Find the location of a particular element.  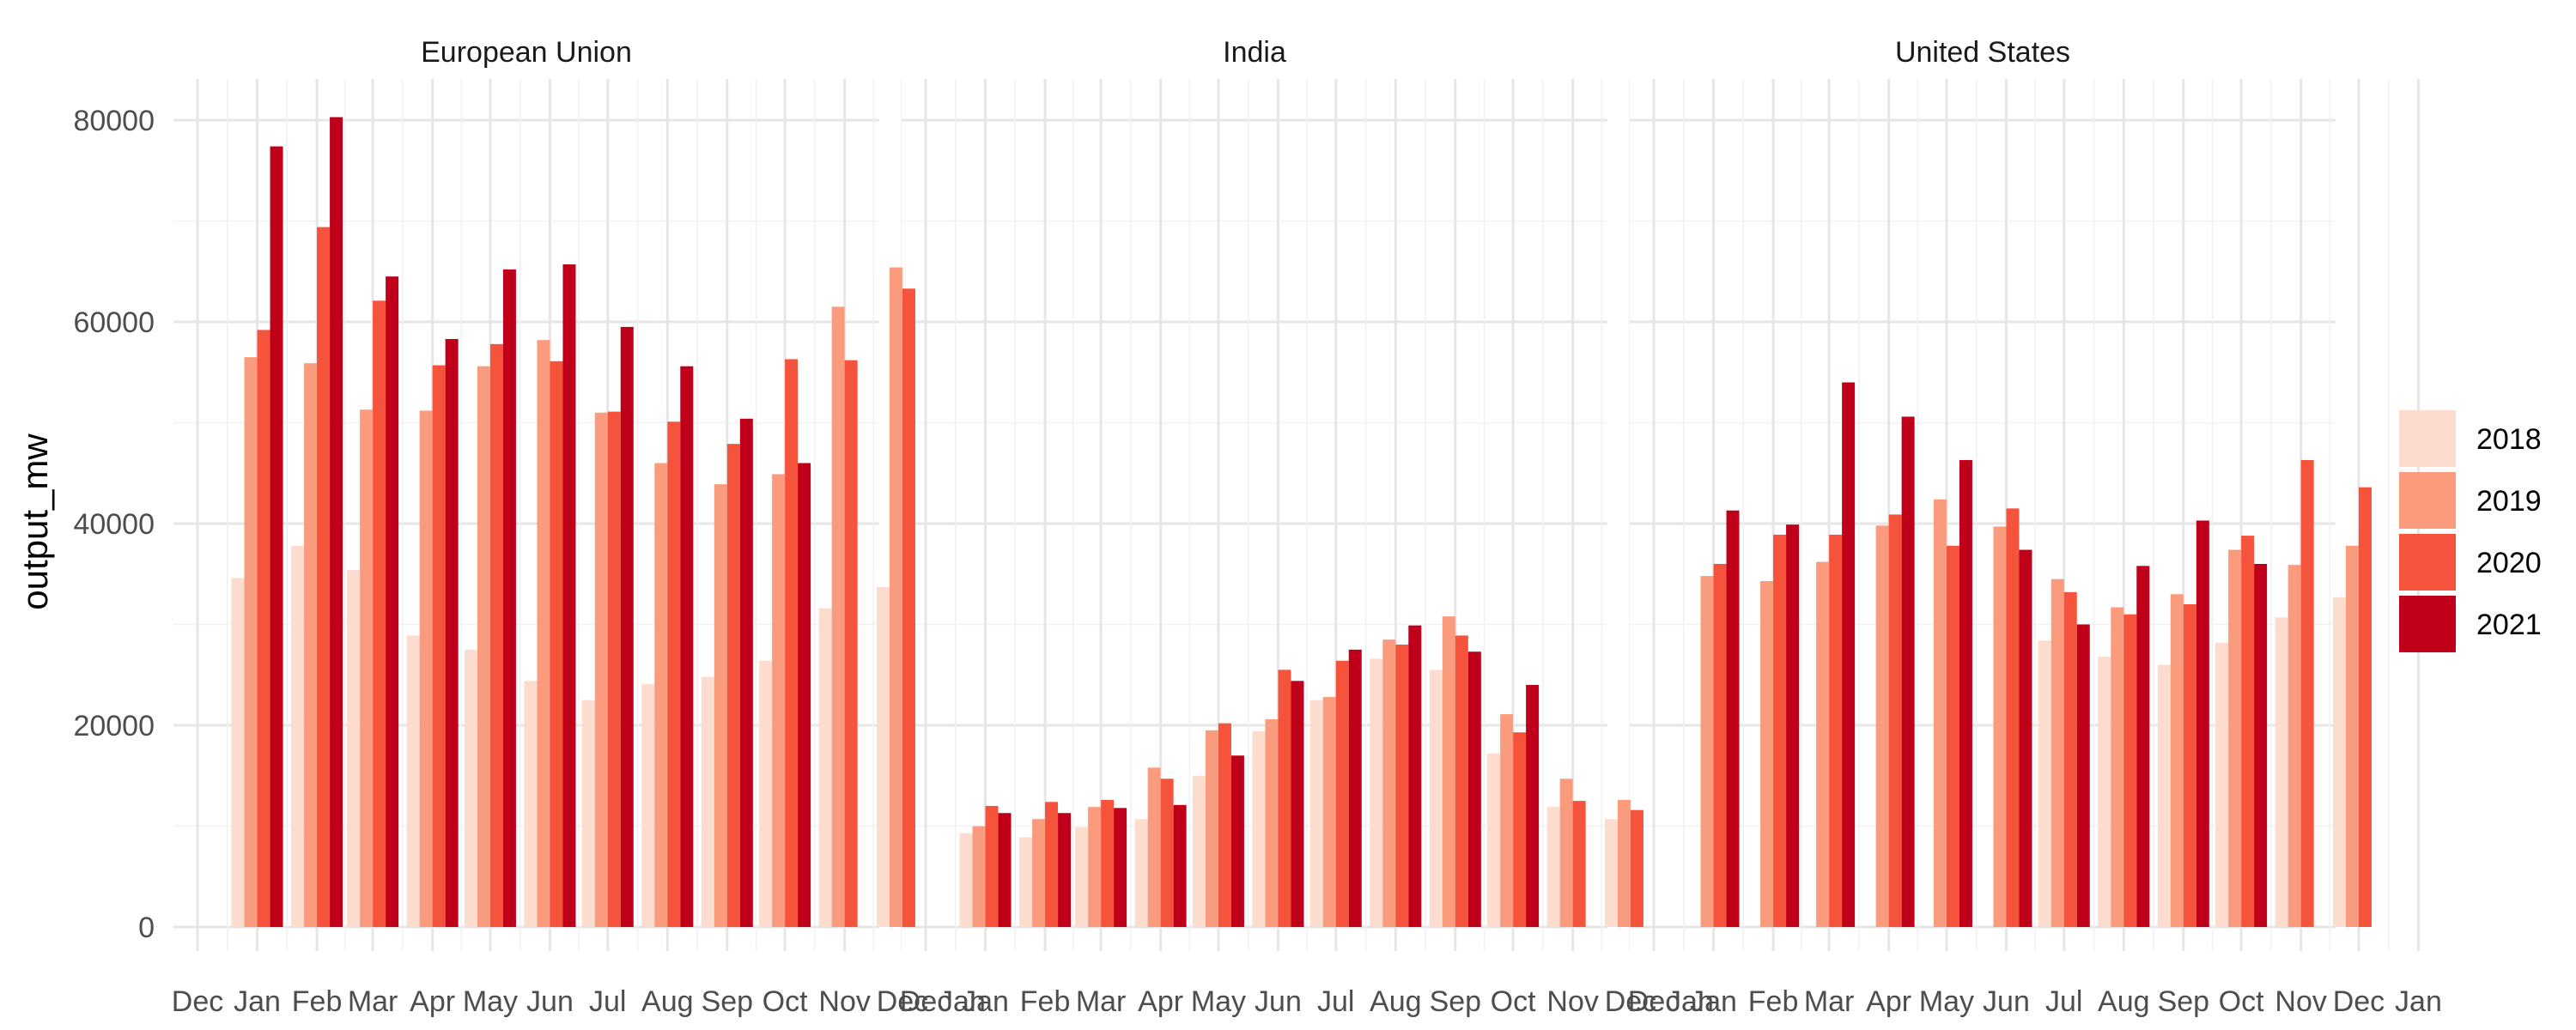

y-axis-title: output_mw is located at coordinates (35, 521).